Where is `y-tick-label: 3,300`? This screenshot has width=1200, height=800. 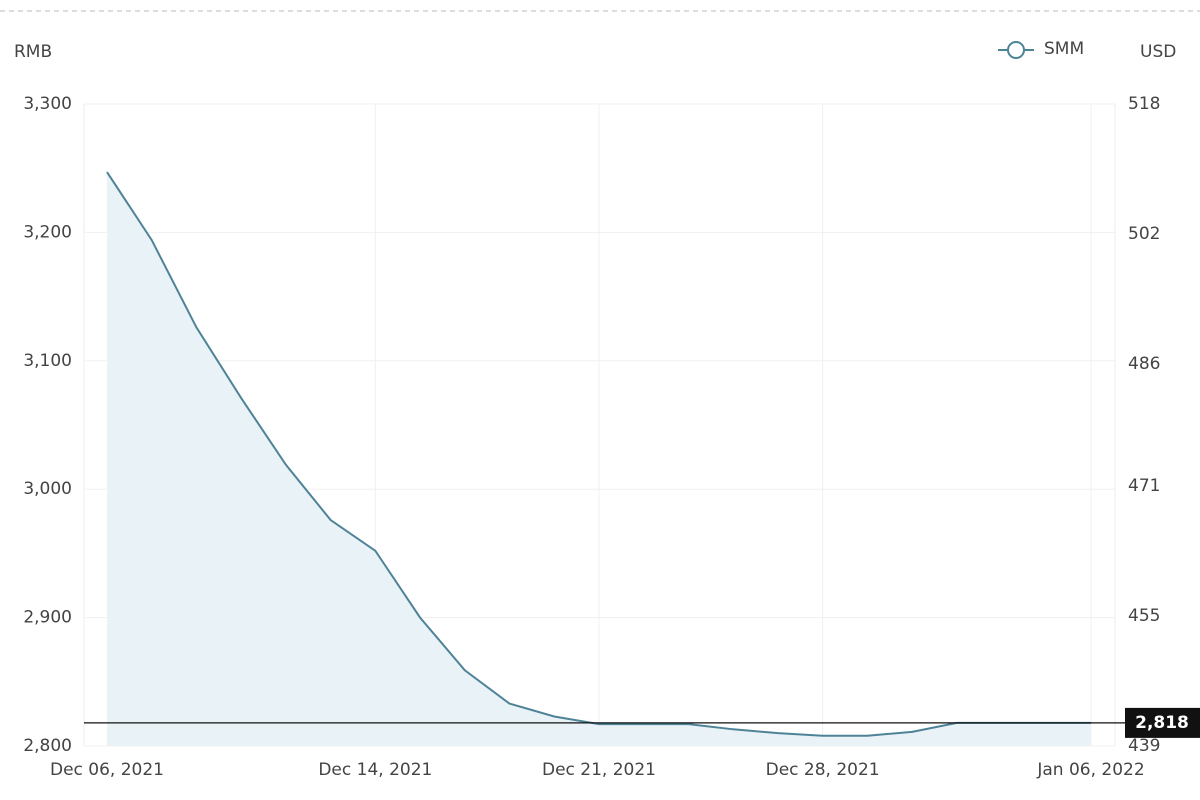 y-tick-label: 3,300 is located at coordinates (47, 104).